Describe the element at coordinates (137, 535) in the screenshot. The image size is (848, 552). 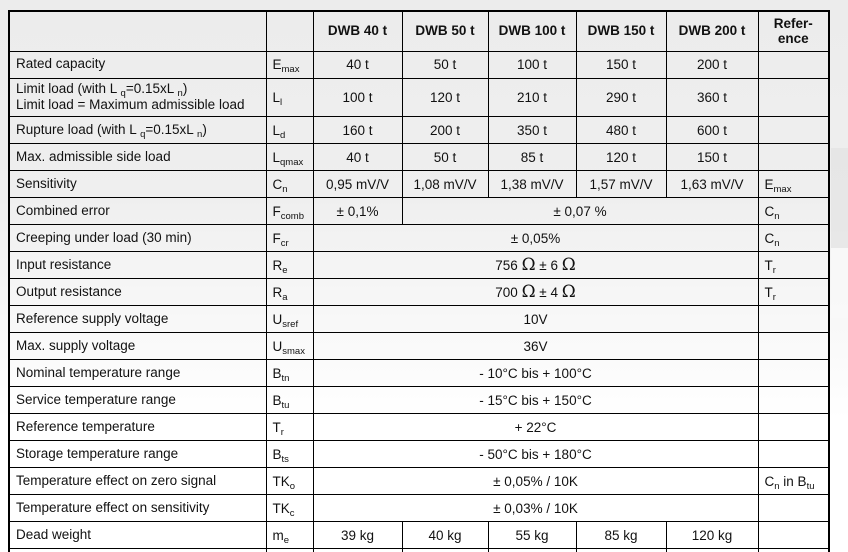
I see `param-name: Dead weight` at that location.